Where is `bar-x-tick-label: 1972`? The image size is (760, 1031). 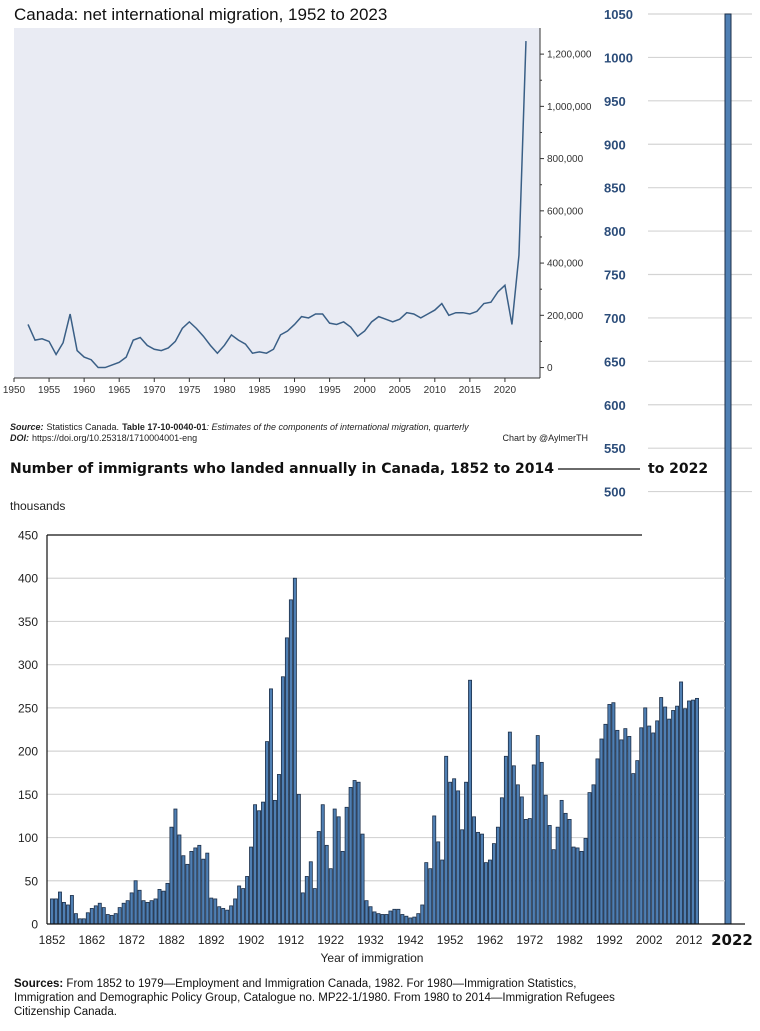 bar-x-tick-label: 1972 is located at coordinates (529, 940).